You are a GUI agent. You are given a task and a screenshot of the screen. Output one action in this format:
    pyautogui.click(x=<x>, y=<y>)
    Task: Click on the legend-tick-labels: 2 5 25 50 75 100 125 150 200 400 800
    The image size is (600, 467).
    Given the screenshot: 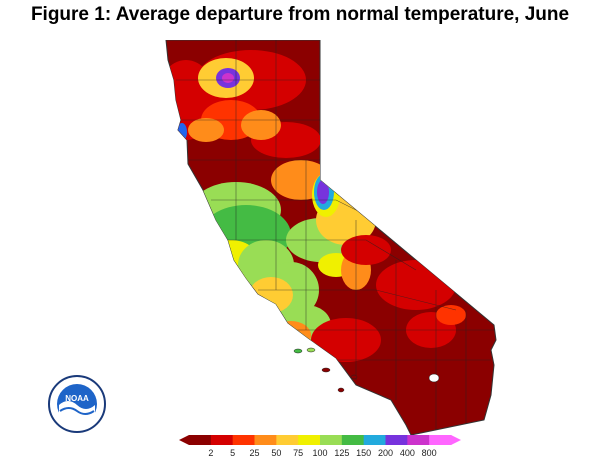 What is the action you would take?
    pyautogui.click(x=320, y=455)
    